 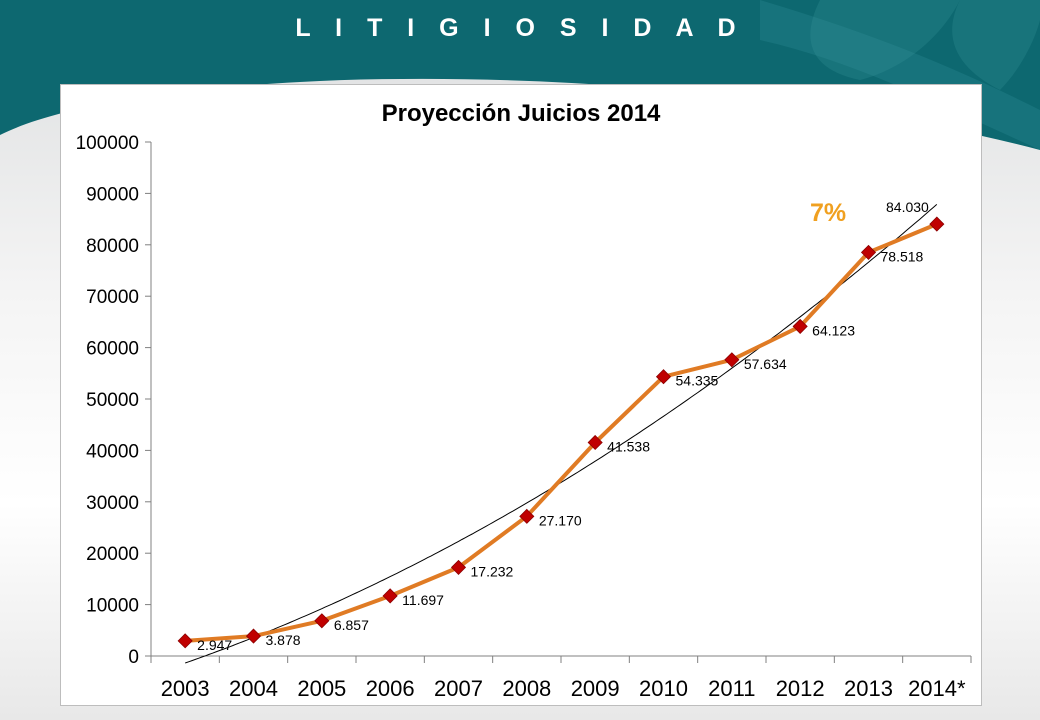 What do you see at coordinates (520, 28) in the screenshot?
I see `page-title: L I T I G I O S I D A D` at bounding box center [520, 28].